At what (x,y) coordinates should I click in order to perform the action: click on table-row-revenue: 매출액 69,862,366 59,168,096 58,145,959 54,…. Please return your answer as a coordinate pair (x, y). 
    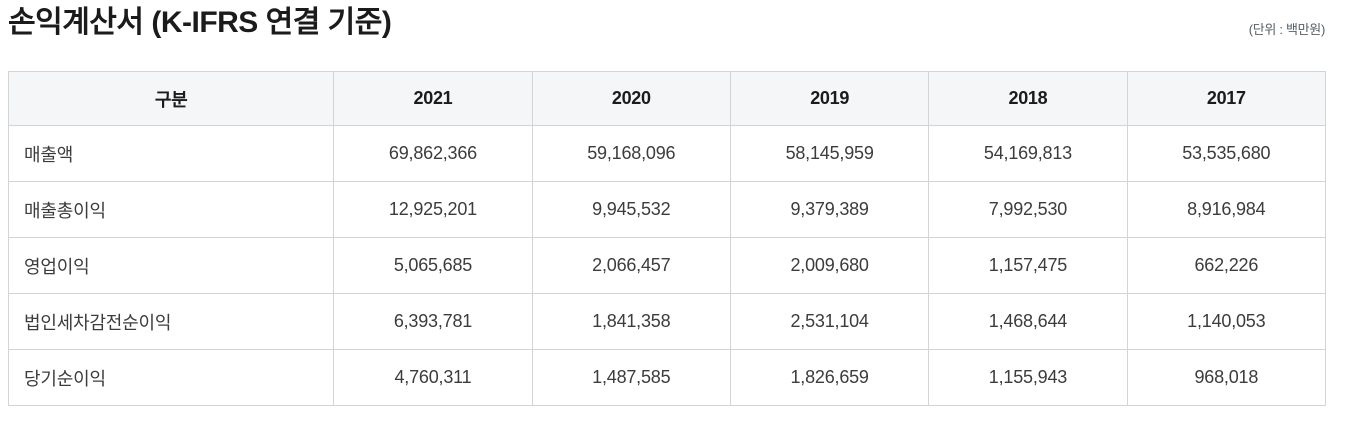
    Looking at the image, I should click on (667, 153).